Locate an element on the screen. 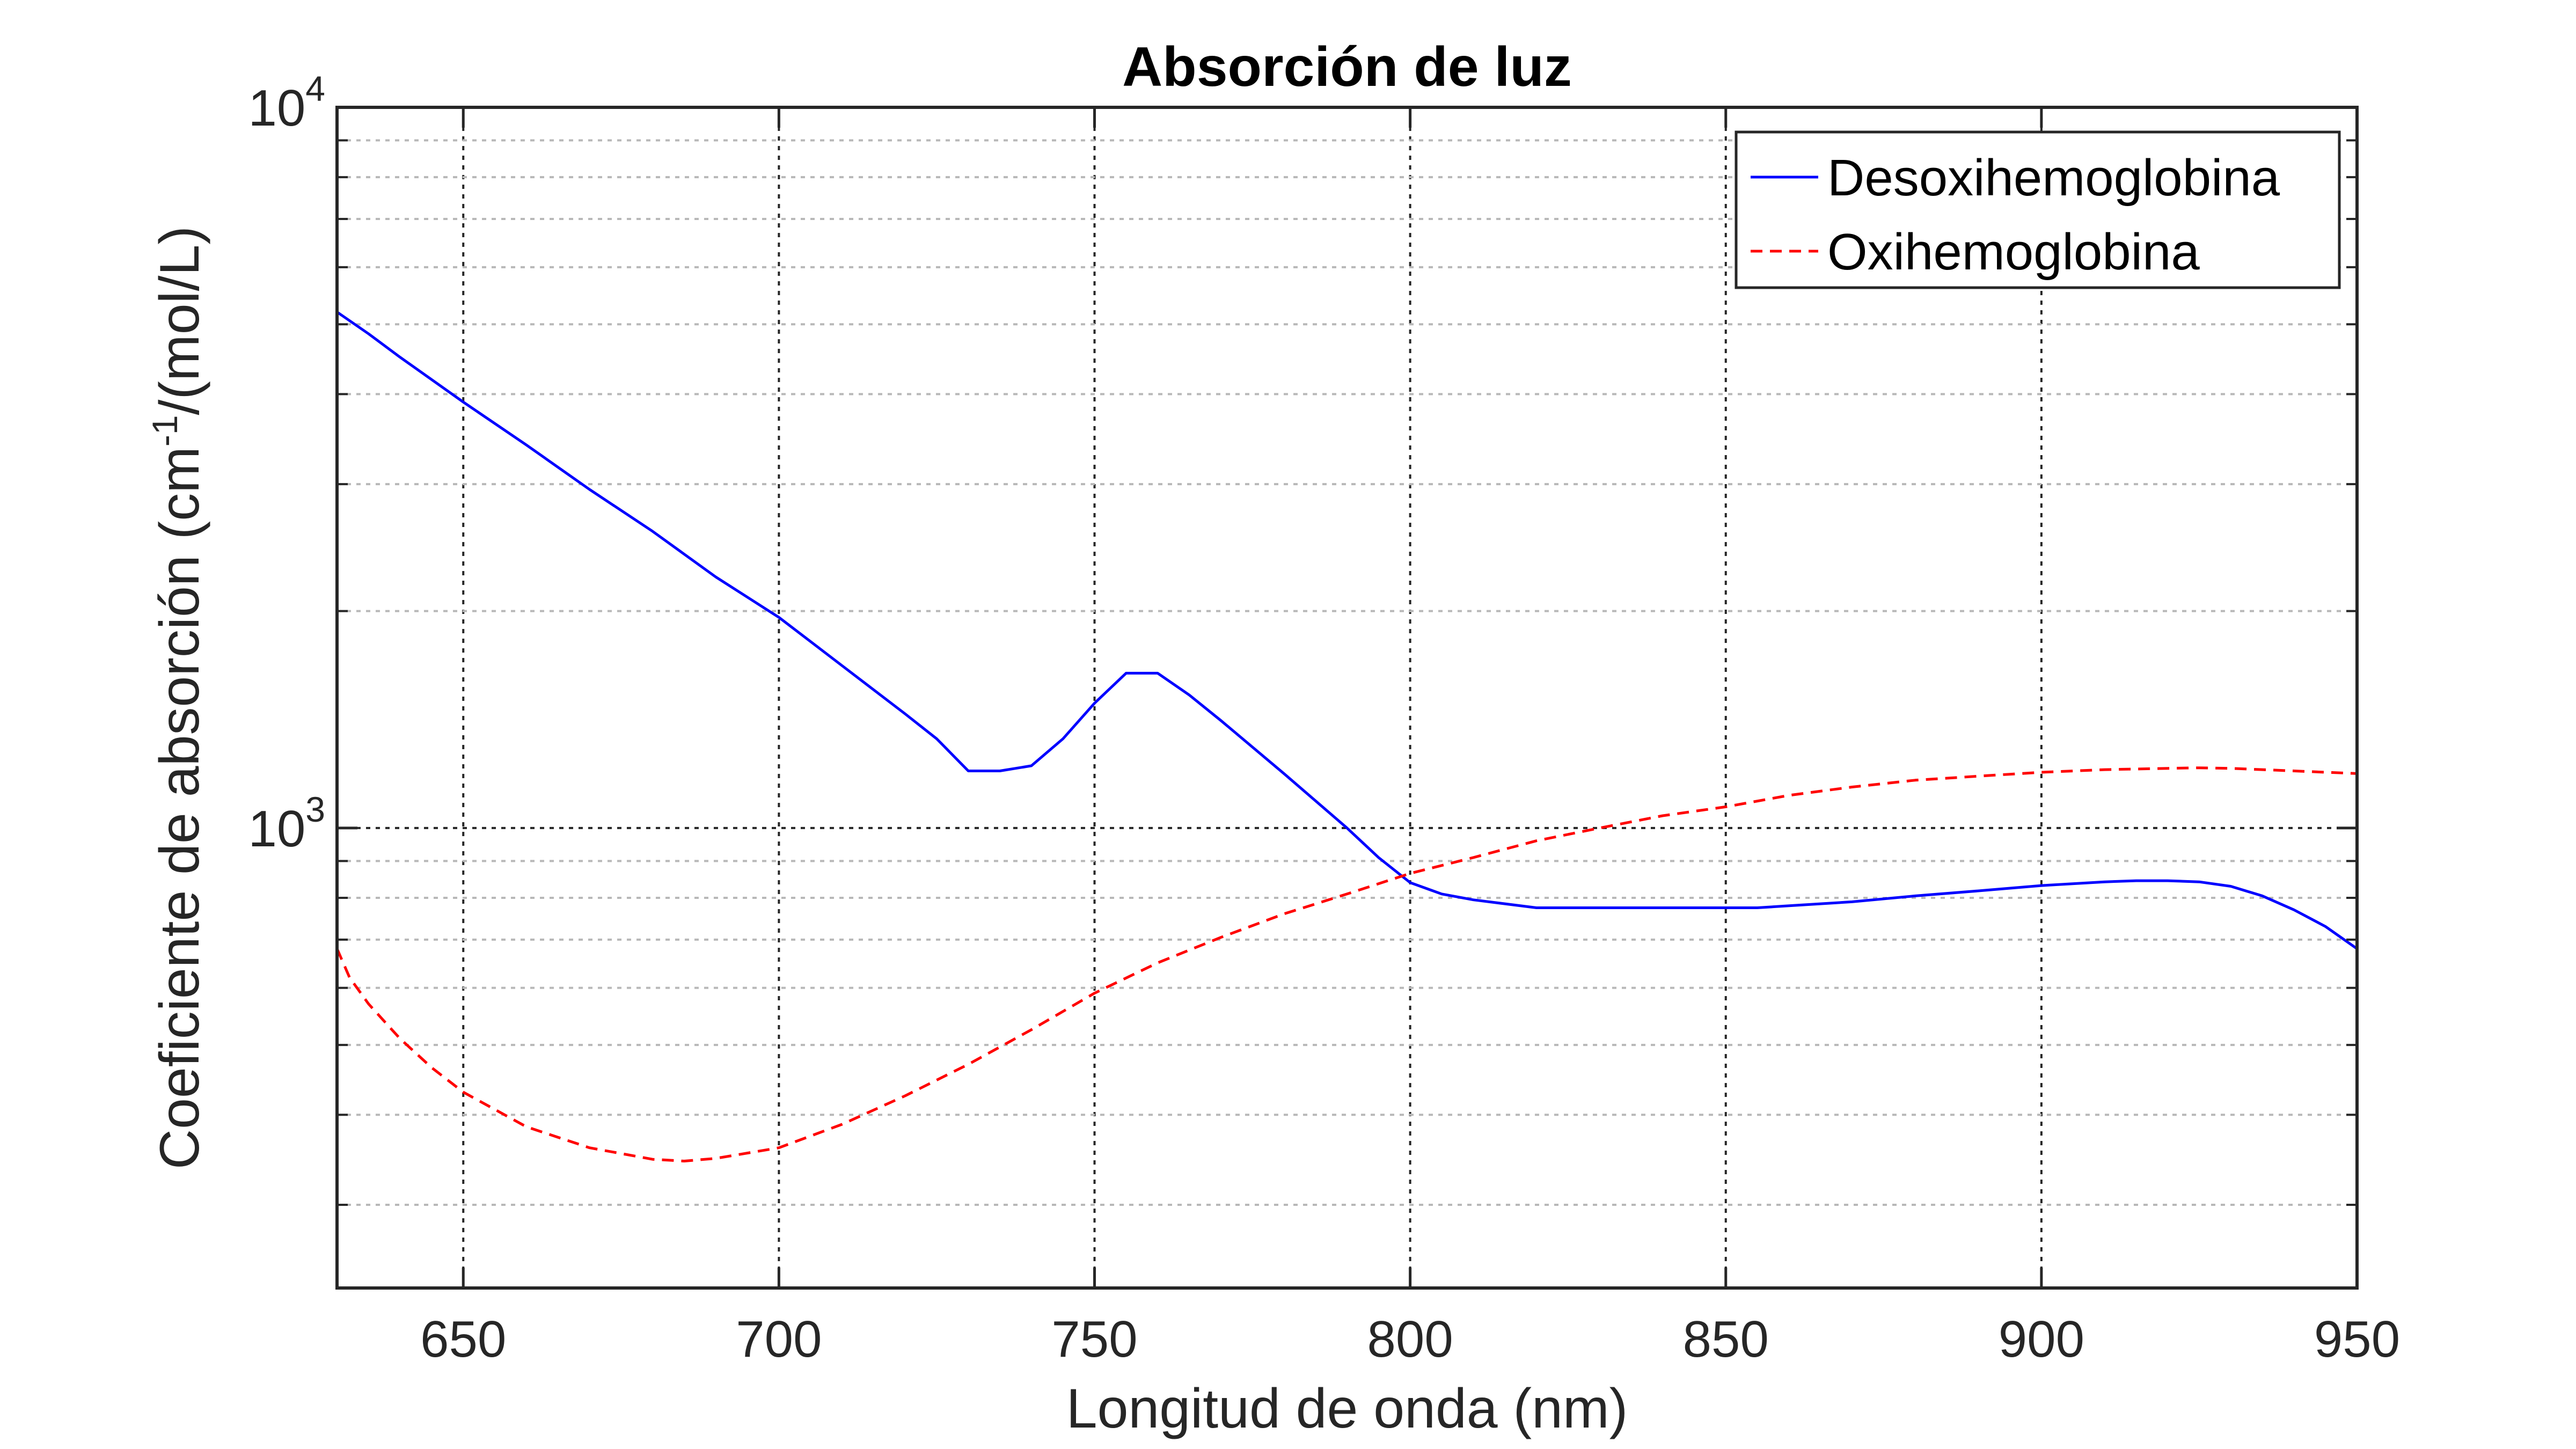 The height and width of the screenshot is (1449, 2576). y-tick-label: 10³ is located at coordinates (287, 823).